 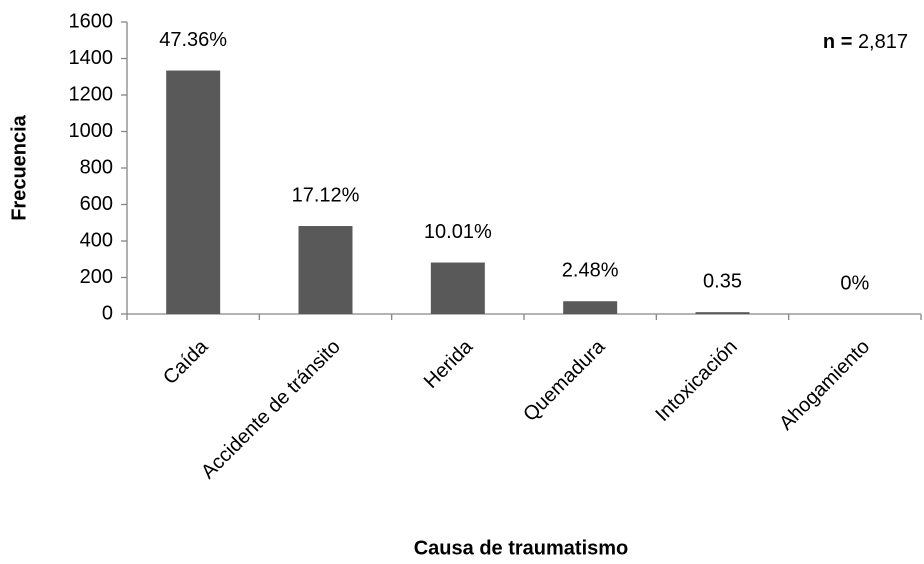 What do you see at coordinates (521, 548) in the screenshot?
I see `x-axis-title: Causa de traumatismo` at bounding box center [521, 548].